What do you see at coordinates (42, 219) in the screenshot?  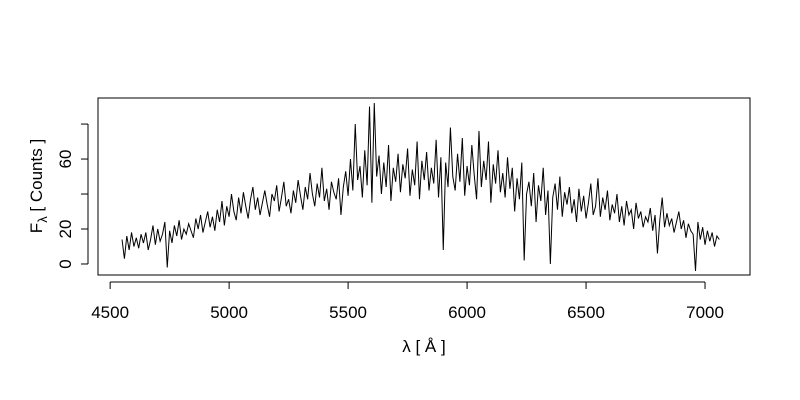 I see `y-label-sub: λ` at bounding box center [42, 219].